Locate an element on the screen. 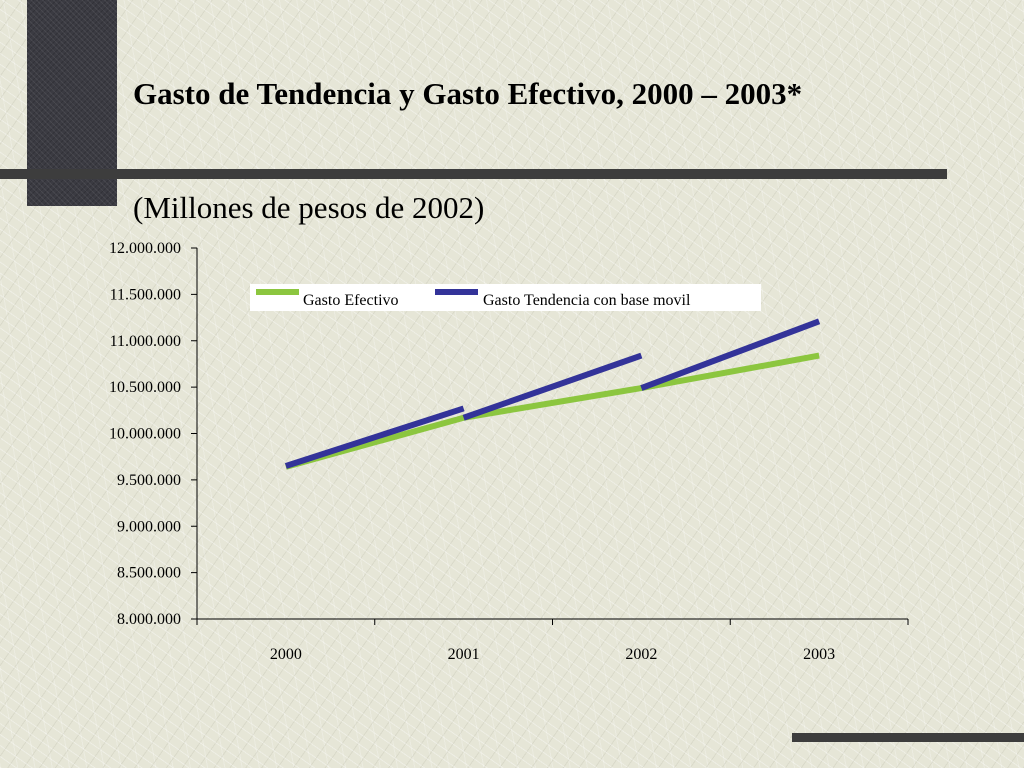 The width and height of the screenshot is (1024, 768). y-tick-label: 8.000.000 is located at coordinates (149, 619).